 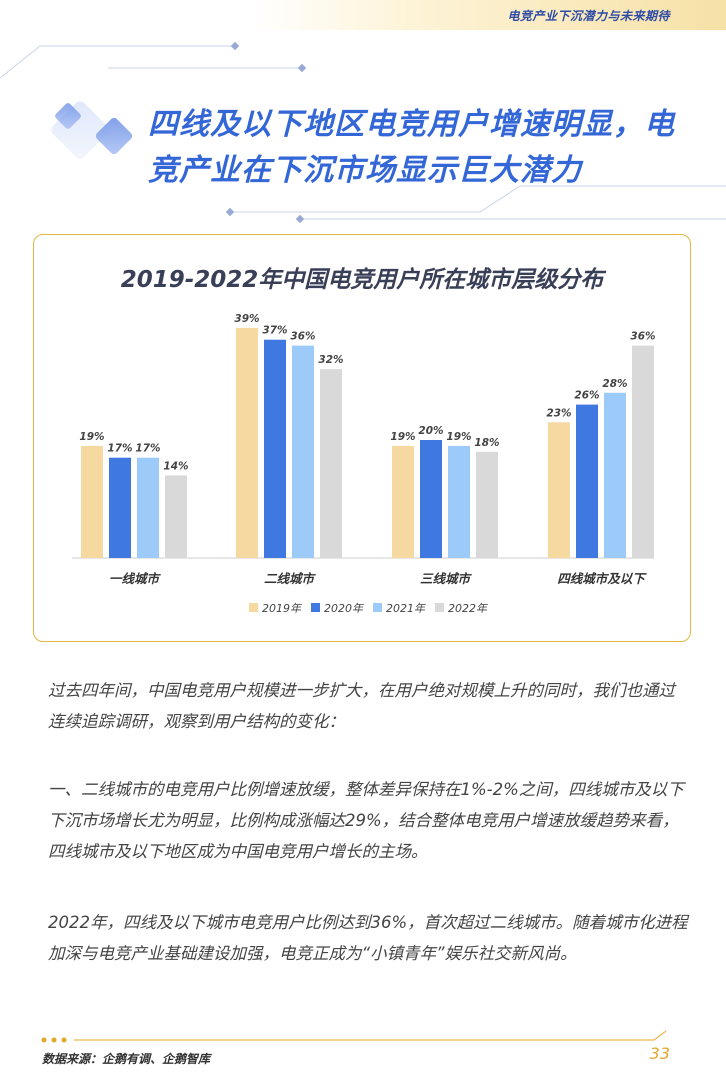 What do you see at coordinates (486, 443) in the screenshot?
I see `data-label-3-4: 18%` at bounding box center [486, 443].